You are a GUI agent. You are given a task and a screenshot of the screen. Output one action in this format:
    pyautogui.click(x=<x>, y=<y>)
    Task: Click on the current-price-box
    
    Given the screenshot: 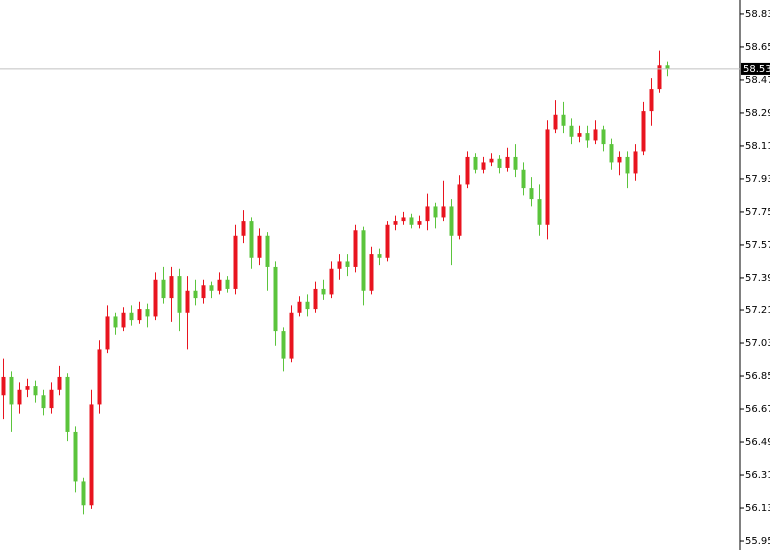 What is the action you would take?
    pyautogui.click(x=755, y=68)
    